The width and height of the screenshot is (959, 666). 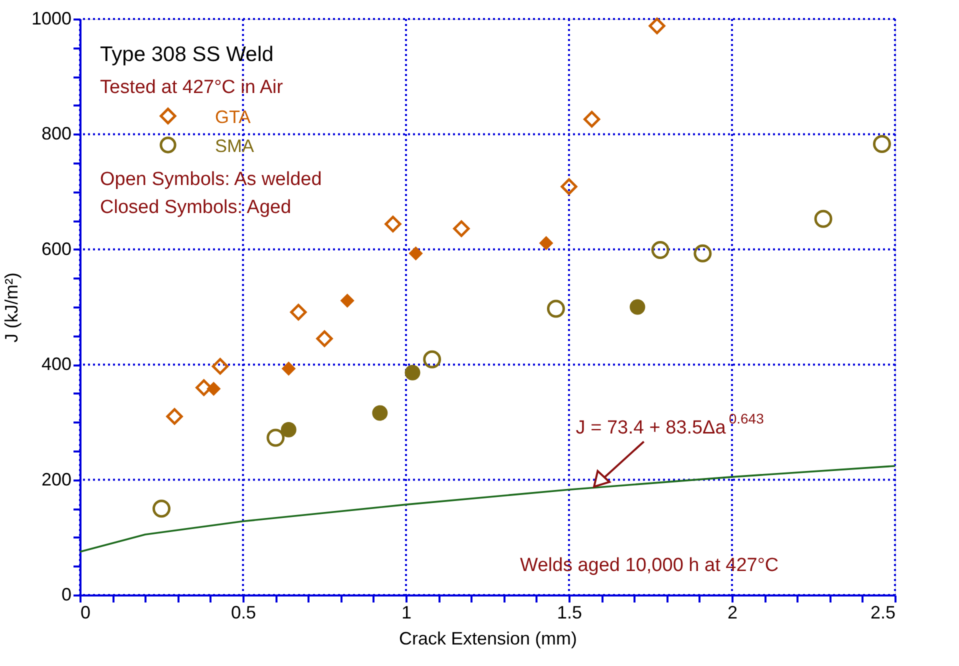 I want to click on legend-label: GTA, so click(x=233, y=117).